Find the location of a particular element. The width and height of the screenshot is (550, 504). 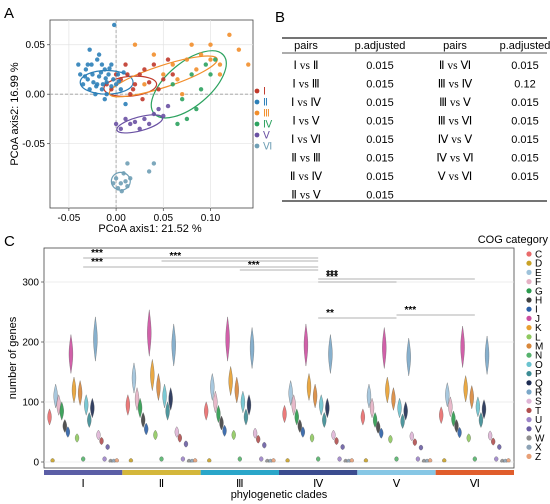

y-tick-label: -0.05 is located at coordinates (33, 144).